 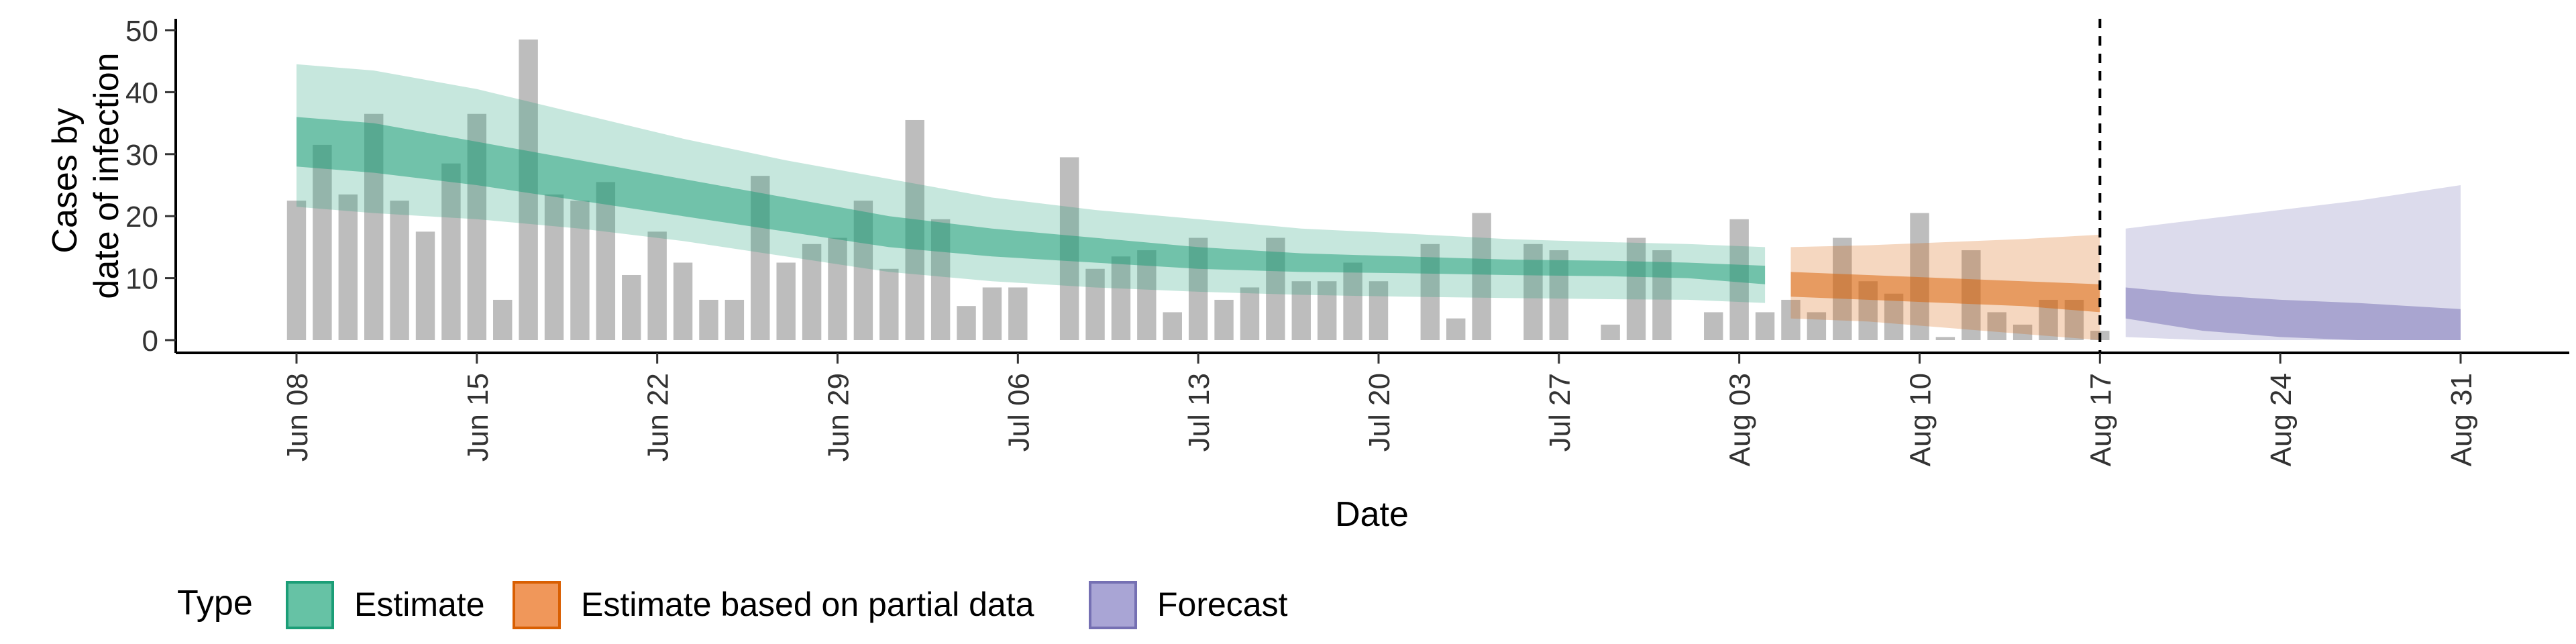 What do you see at coordinates (86, 175) in the screenshot?
I see `y-axis-title: Cases by date of infection` at bounding box center [86, 175].